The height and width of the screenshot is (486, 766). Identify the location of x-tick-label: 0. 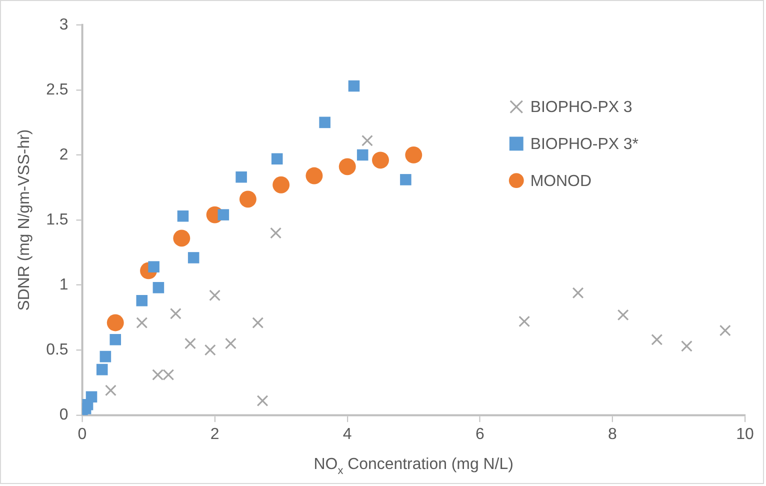
(82, 434).